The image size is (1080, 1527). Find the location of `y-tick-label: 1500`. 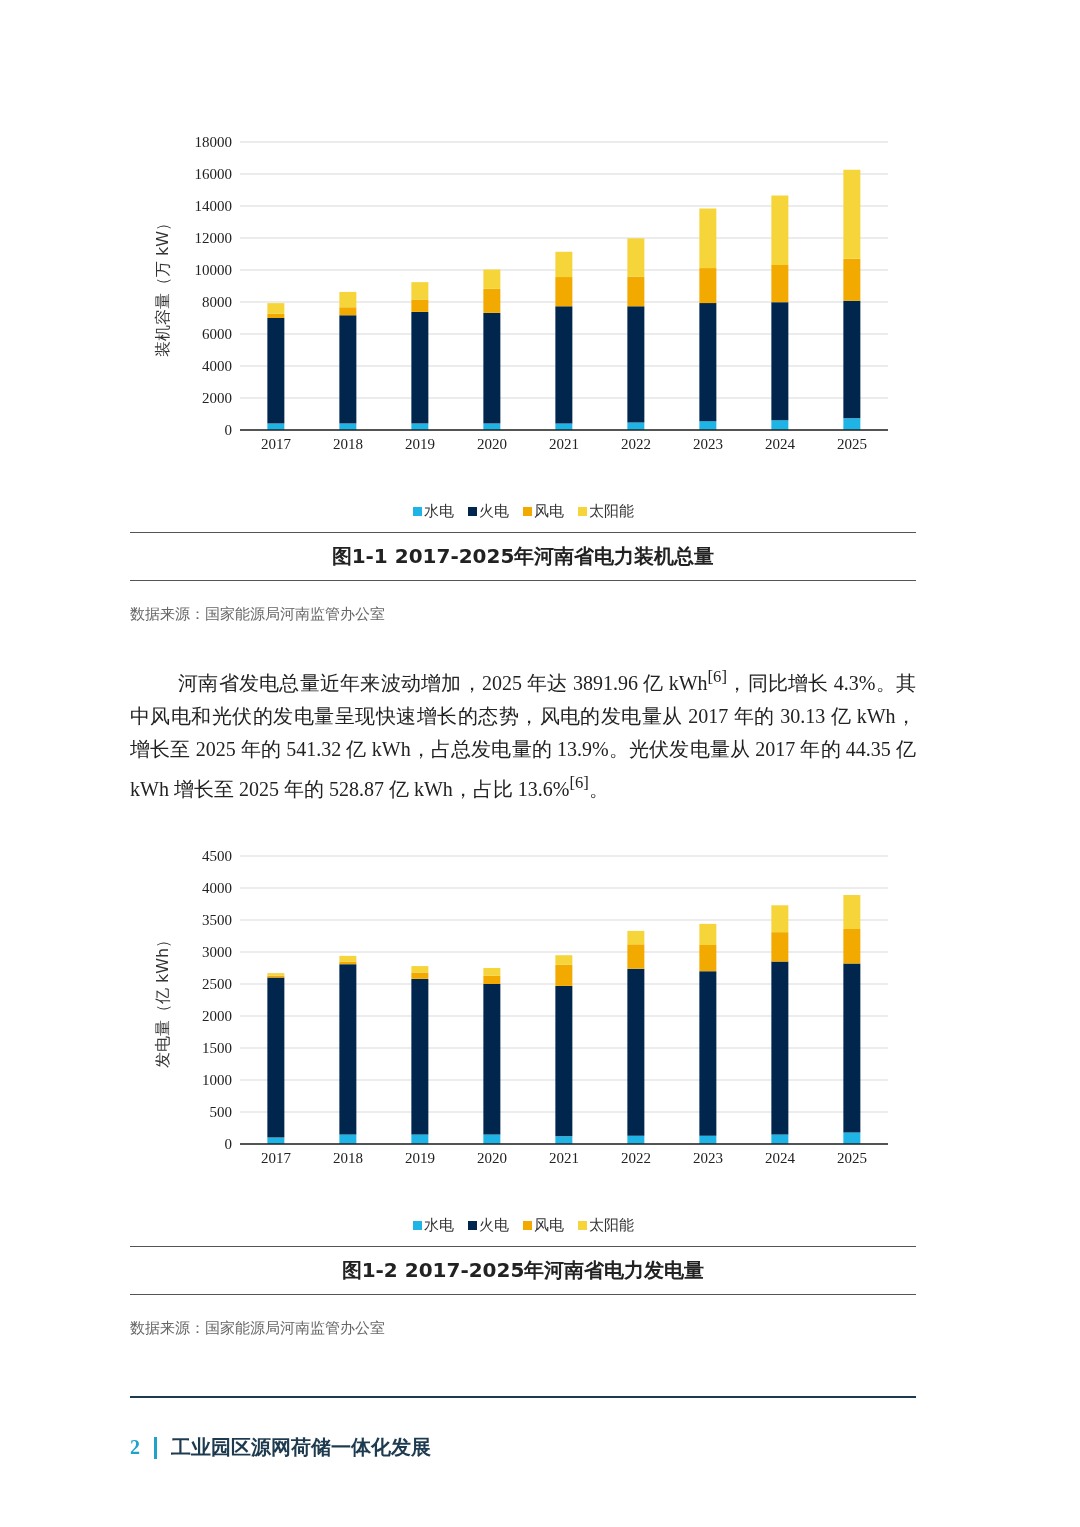

y-tick-label: 1500 is located at coordinates (217, 1048).